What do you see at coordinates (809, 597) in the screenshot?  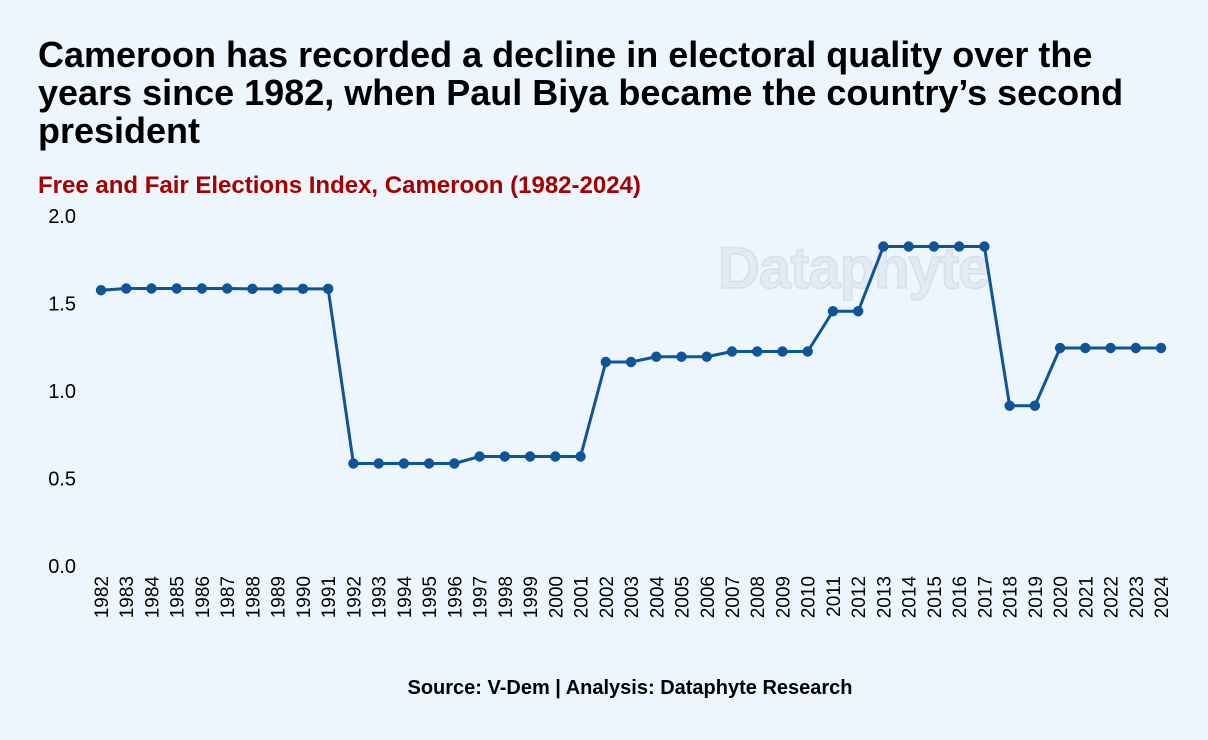 I see `x-tick-label: 2010` at bounding box center [809, 597].